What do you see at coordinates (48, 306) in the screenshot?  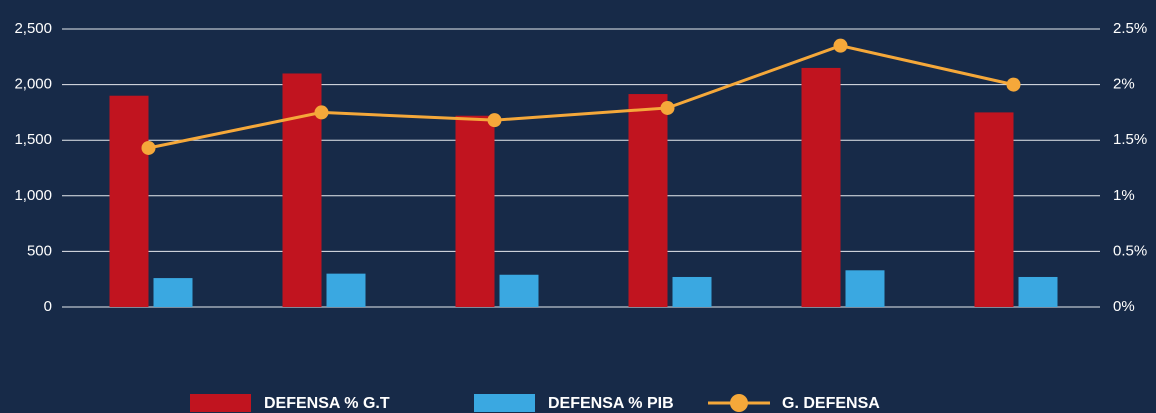 I see `y-tick-label: 0` at bounding box center [48, 306].